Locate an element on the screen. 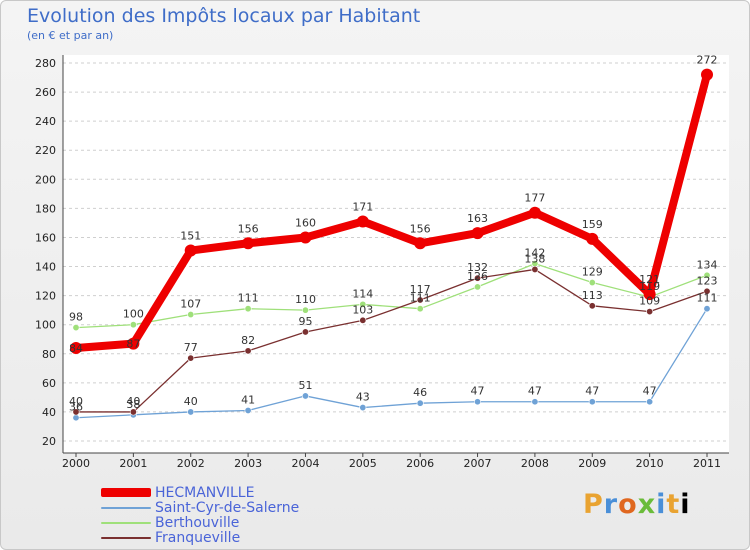 Image resolution: width=750 pixels, height=550 pixels. data-label: 113 is located at coordinates (592, 295).